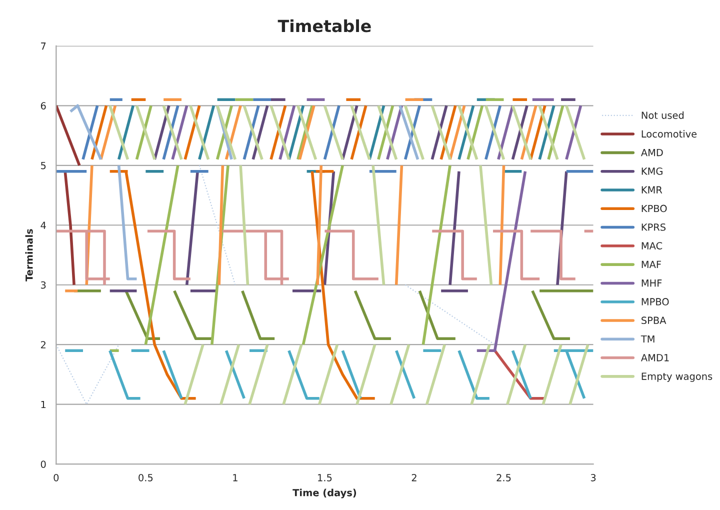  What do you see at coordinates (324, 25) in the screenshot?
I see `chart-title: Timetable` at bounding box center [324, 25].